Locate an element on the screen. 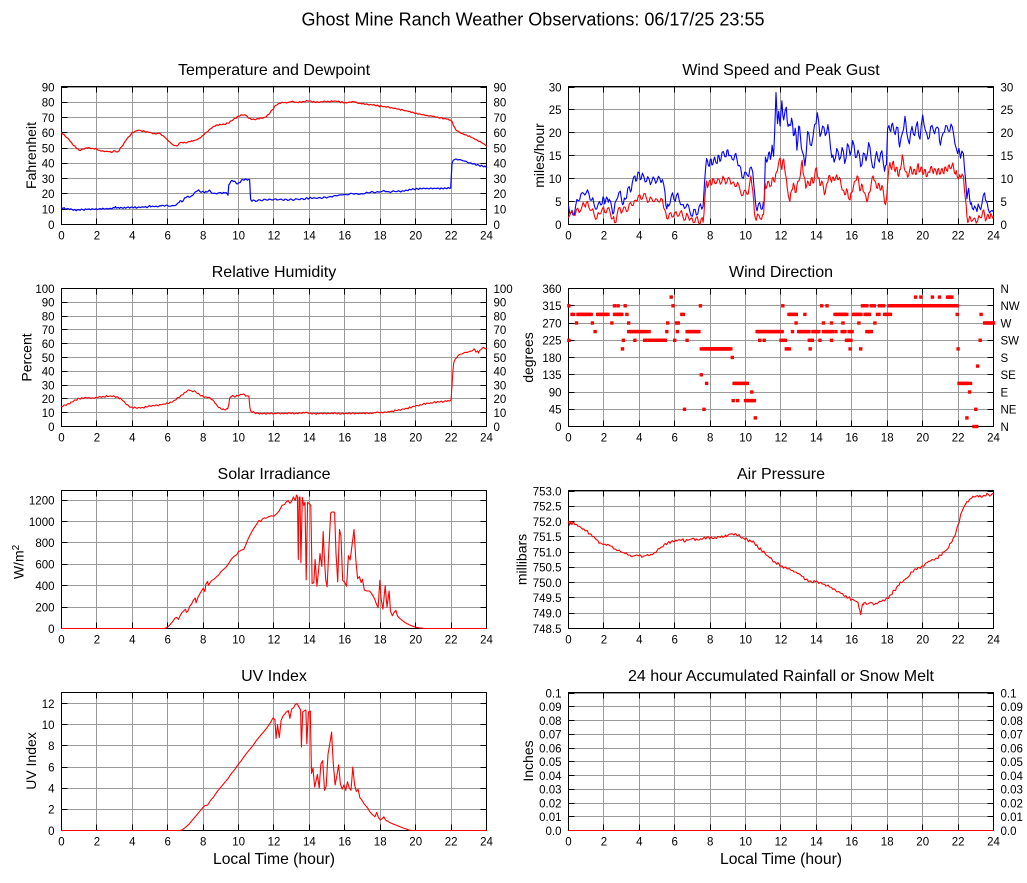  svg-text: 0.07 is located at coordinates (550, 736).